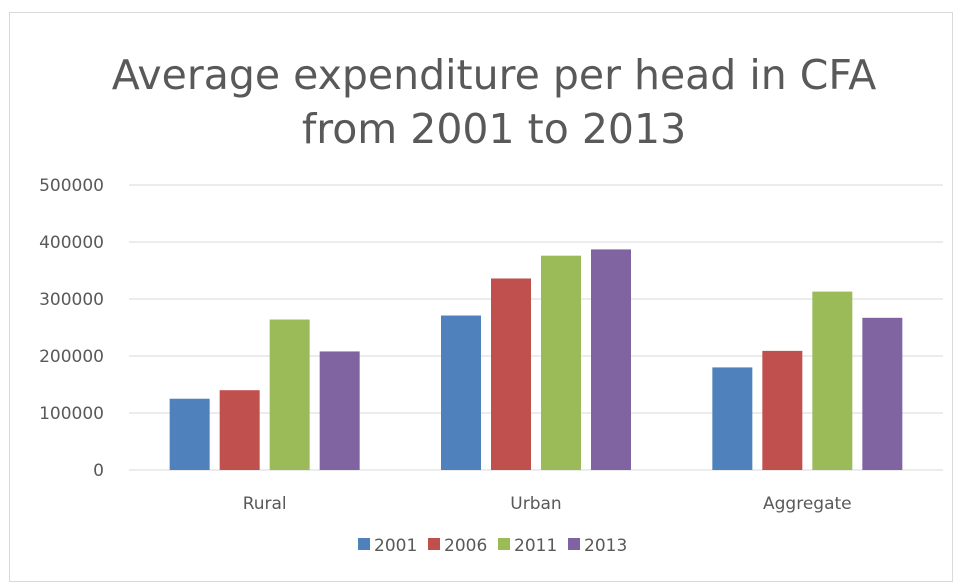  What do you see at coordinates (561, 362) in the screenshot?
I see `bar-urban-2011` at bounding box center [561, 362].